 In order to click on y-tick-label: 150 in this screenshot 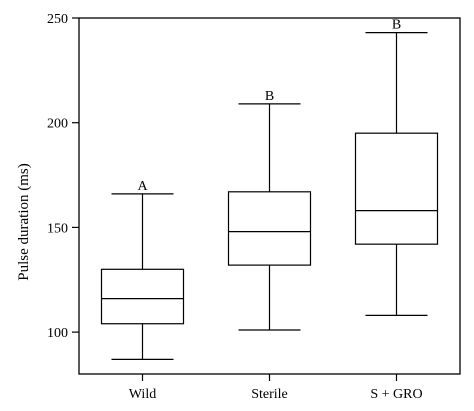, I will do `click(57, 228)`.